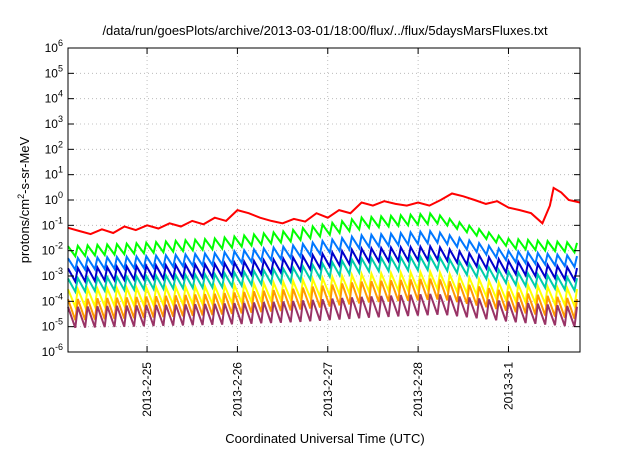 This screenshot has width=640, height=453. What do you see at coordinates (52, 274) in the screenshot?
I see `y-tick-label: 10⁻³` at bounding box center [52, 274].